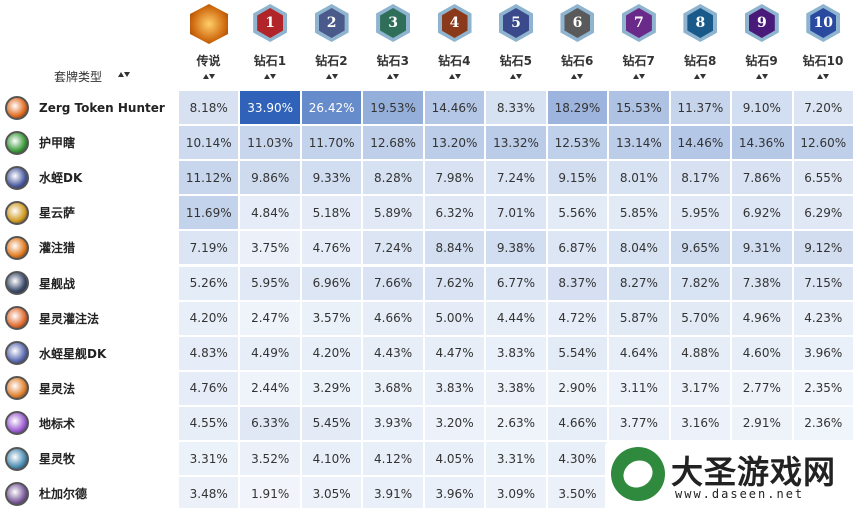 This screenshot has height=508, width=854. I want to click on percent-cell: 3.05%, so click(331, 492).